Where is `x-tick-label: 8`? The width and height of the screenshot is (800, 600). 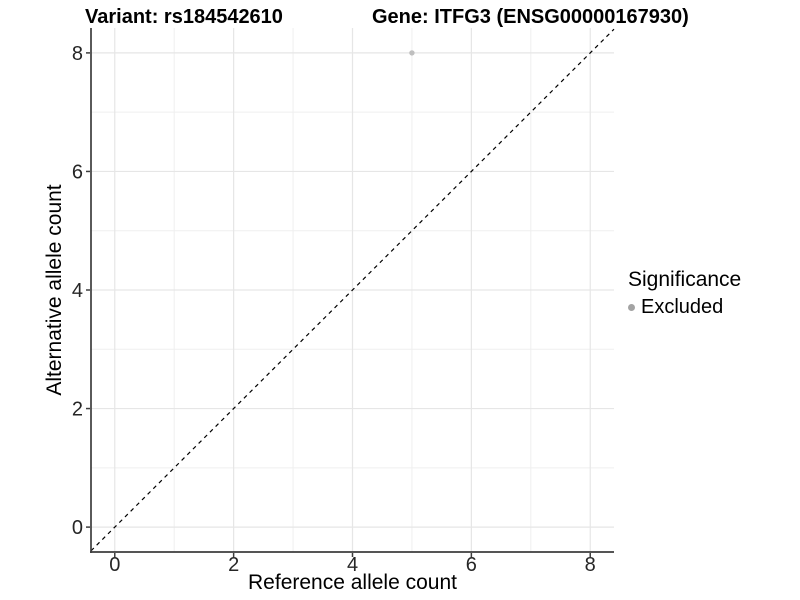 x-tick-label: 8 is located at coordinates (590, 565).